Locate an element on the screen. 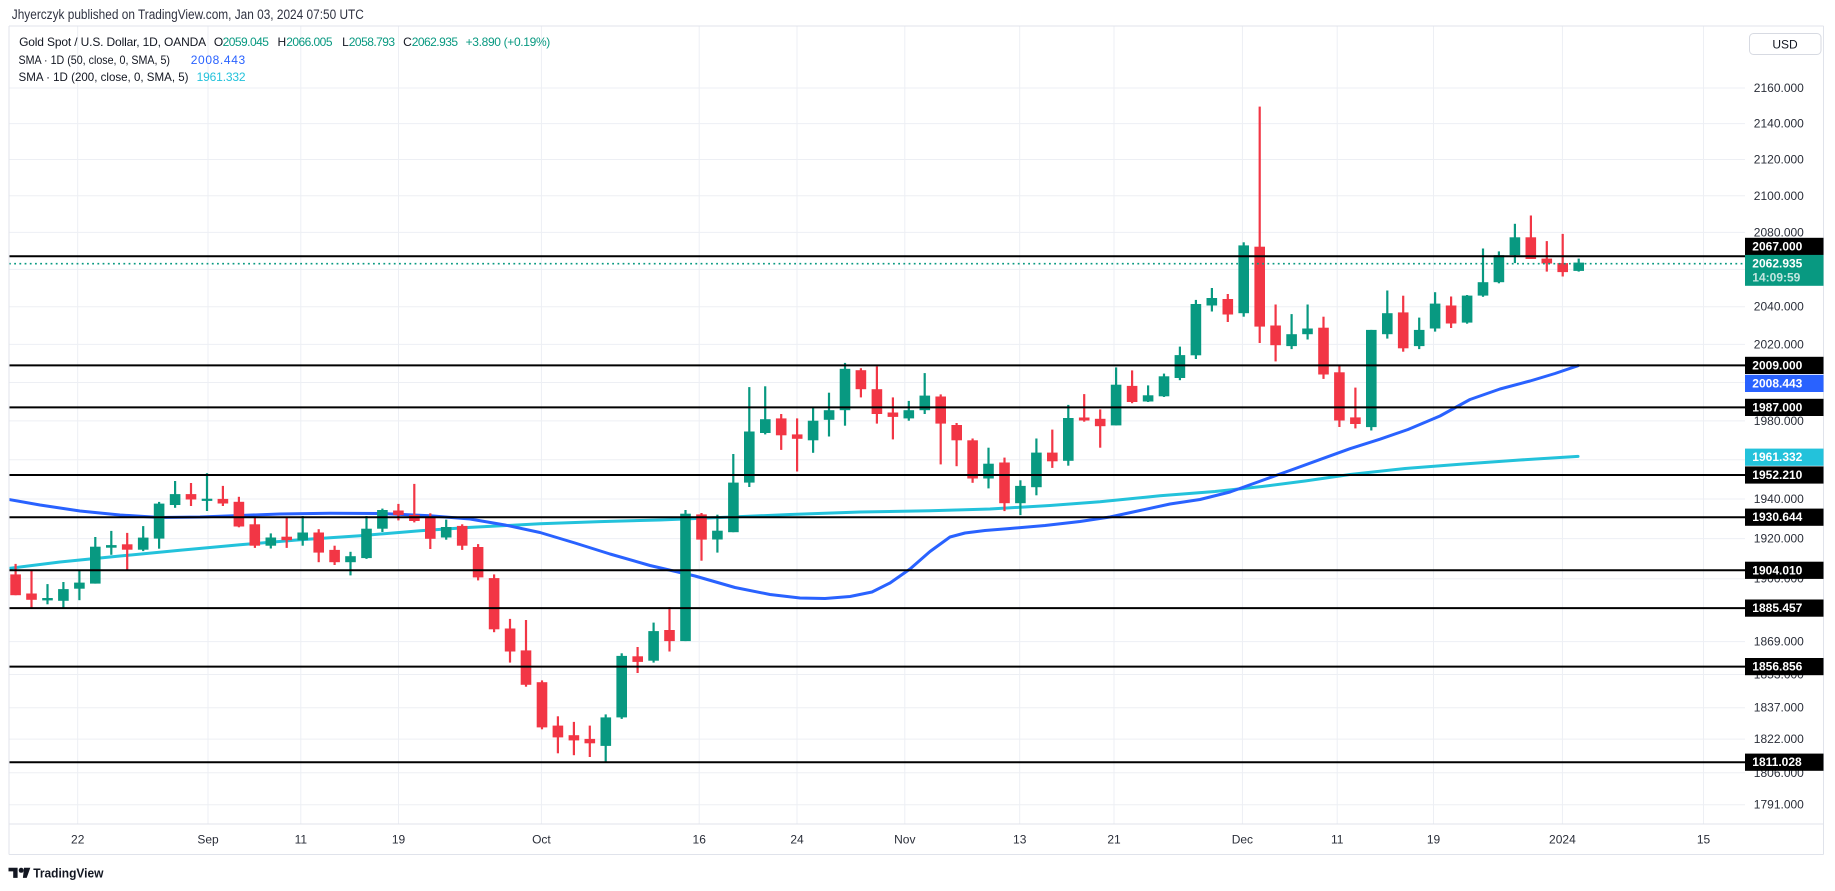 The image size is (1835, 891). svg-text: 2058.793 is located at coordinates (372, 42).